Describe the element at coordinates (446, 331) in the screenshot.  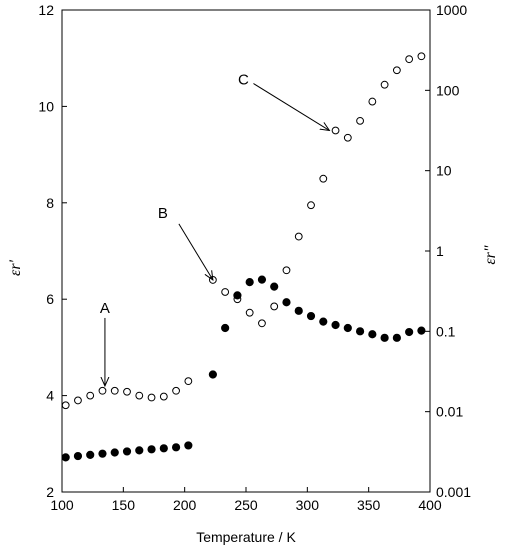
I see `right-y-tick-label: 0.1` at that location.